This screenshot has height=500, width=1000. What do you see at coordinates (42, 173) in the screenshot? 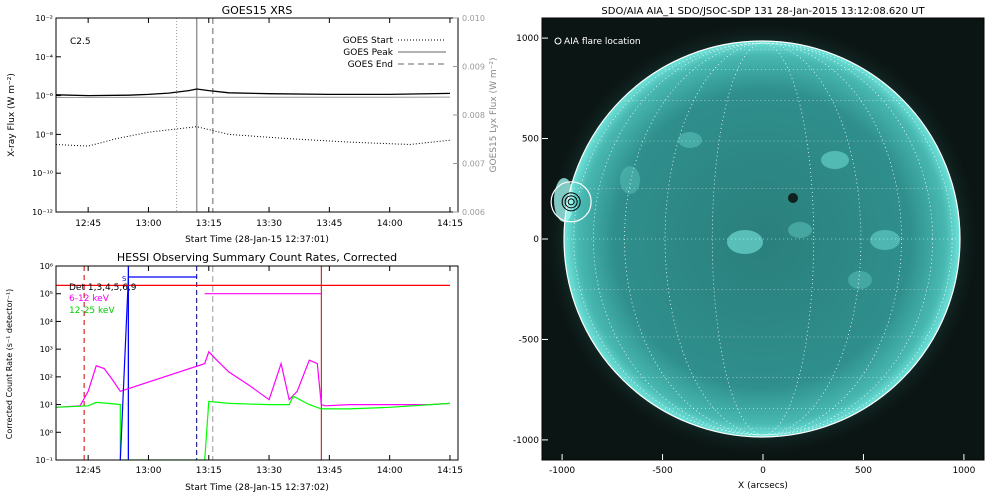
I see `goes-y-tick-label: 10⁻¹⁰` at bounding box center [42, 173].